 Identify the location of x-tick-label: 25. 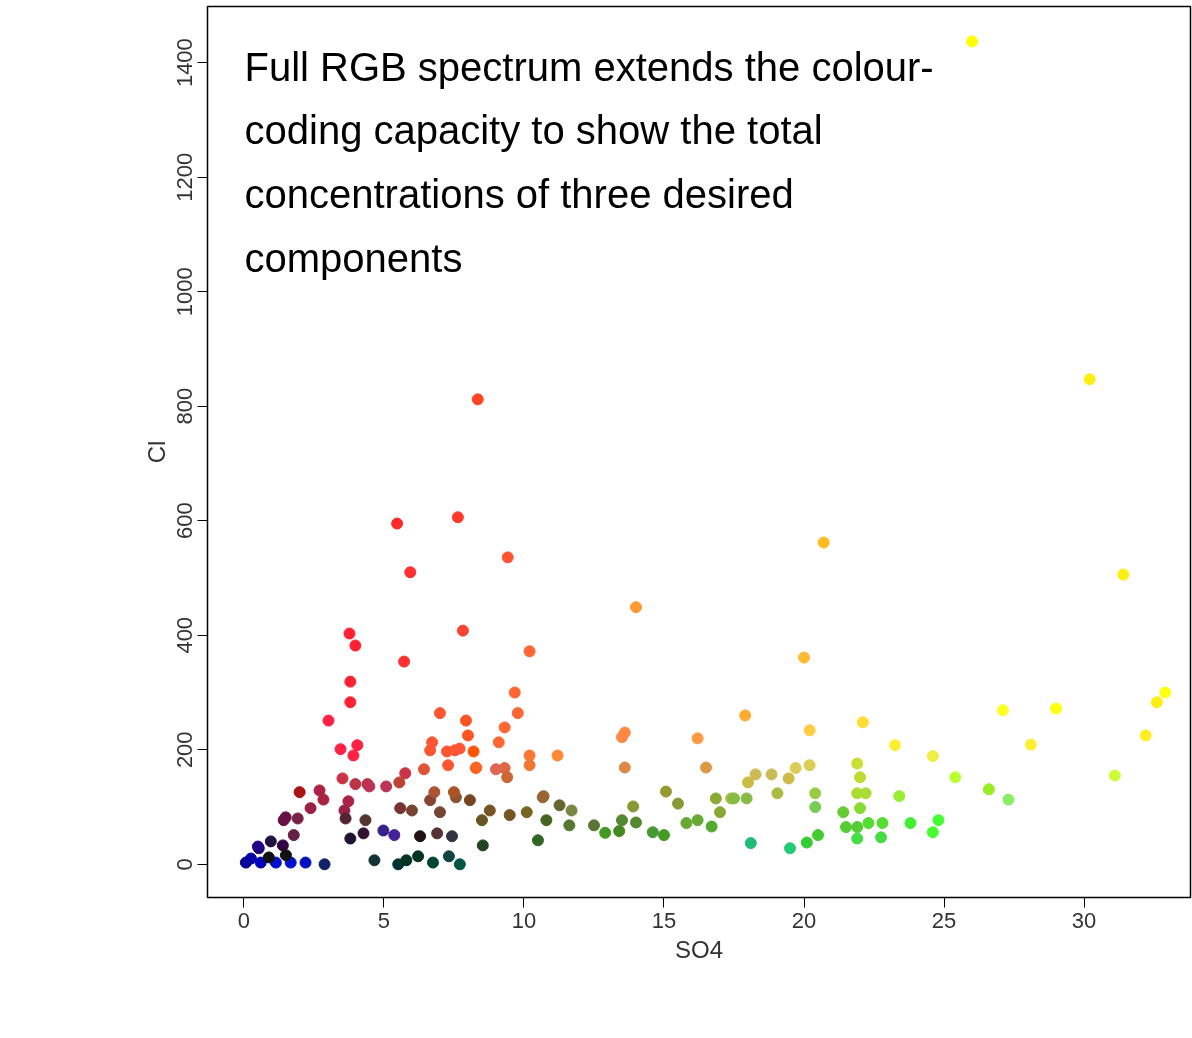
(944, 920).